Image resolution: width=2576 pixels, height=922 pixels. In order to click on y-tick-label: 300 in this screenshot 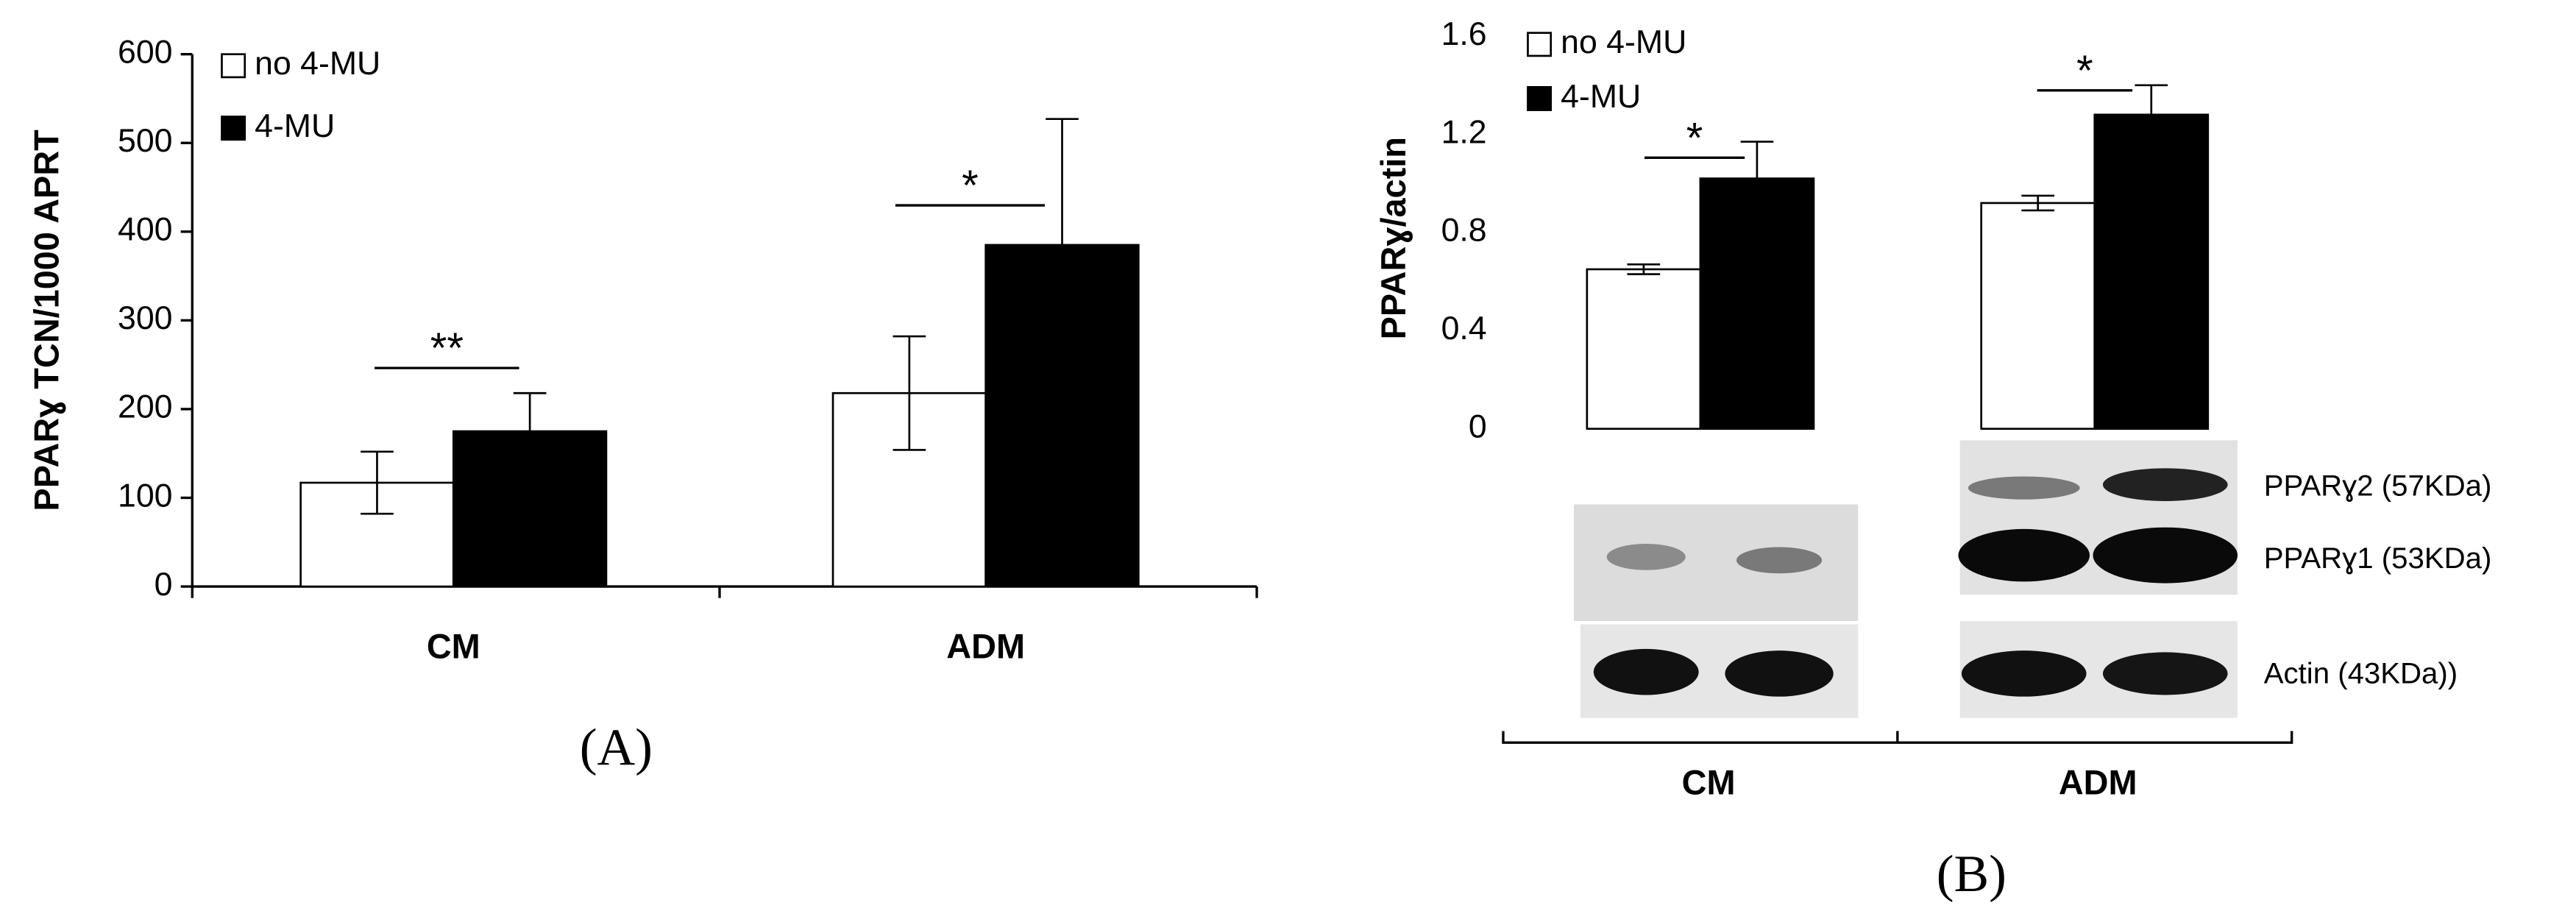, I will do `click(145, 318)`.